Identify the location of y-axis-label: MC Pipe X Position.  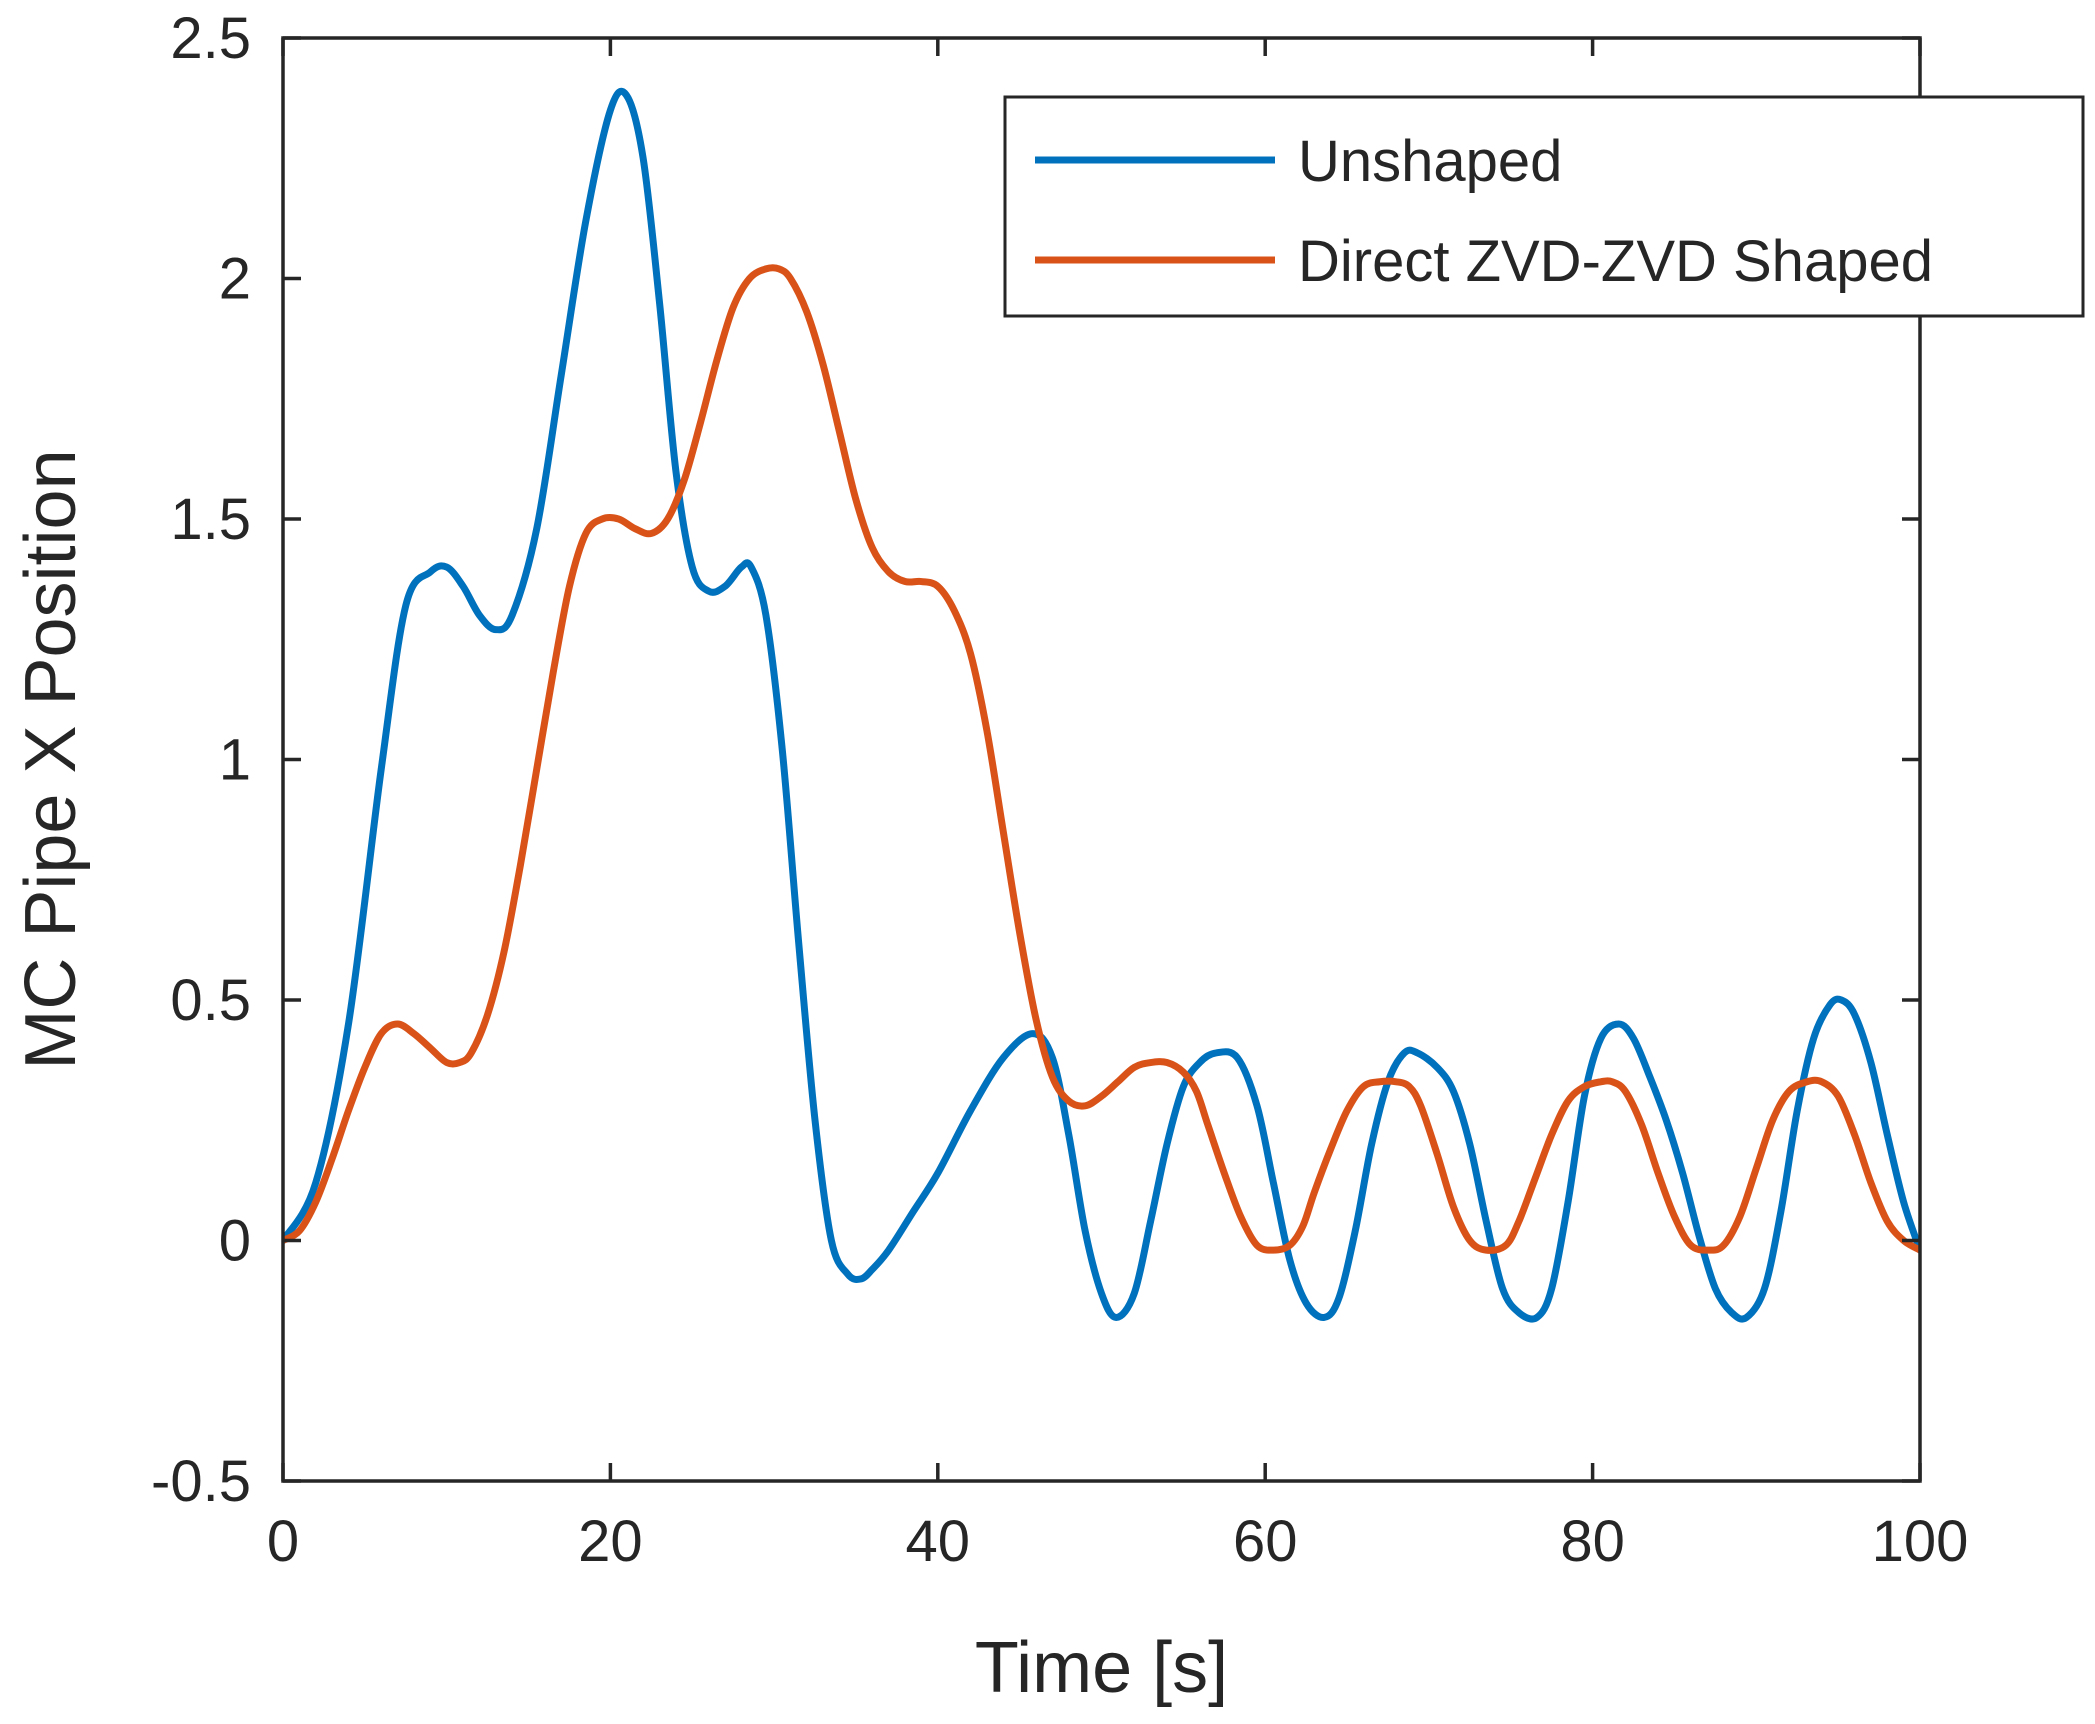
(51, 759).